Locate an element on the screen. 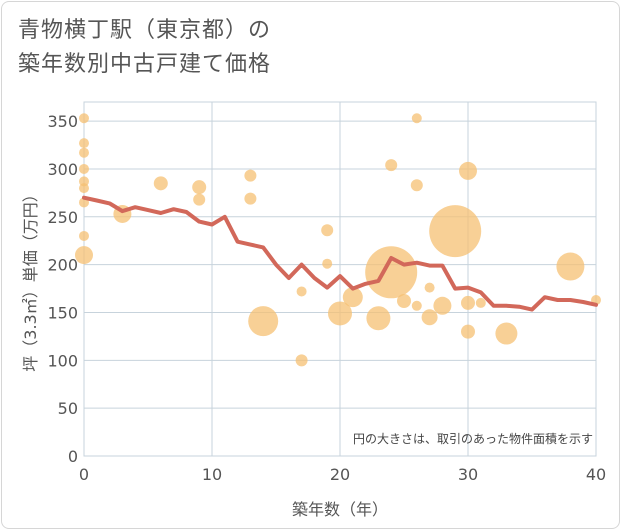 Image resolution: width=621 pixels, height=530 pixels. y-tick-label: 200 is located at coordinates (62, 265).